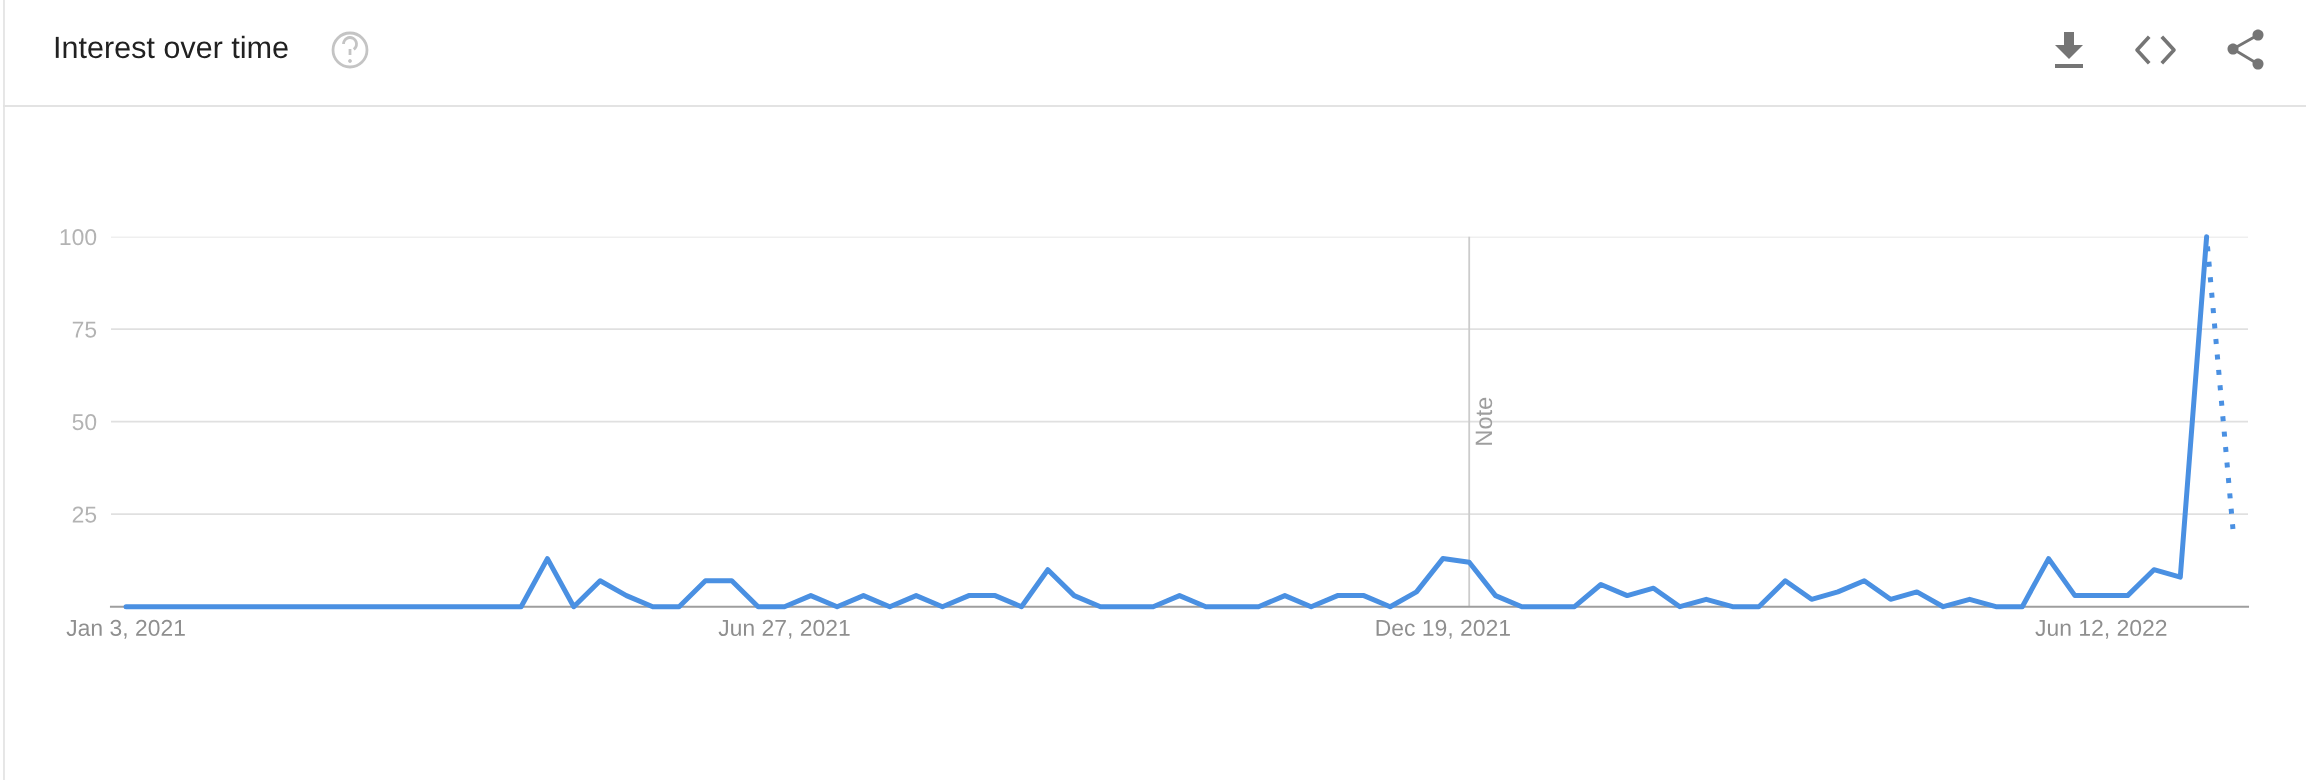  I want to click on x-tick-label: Jun 12, 2022, so click(2101, 629).